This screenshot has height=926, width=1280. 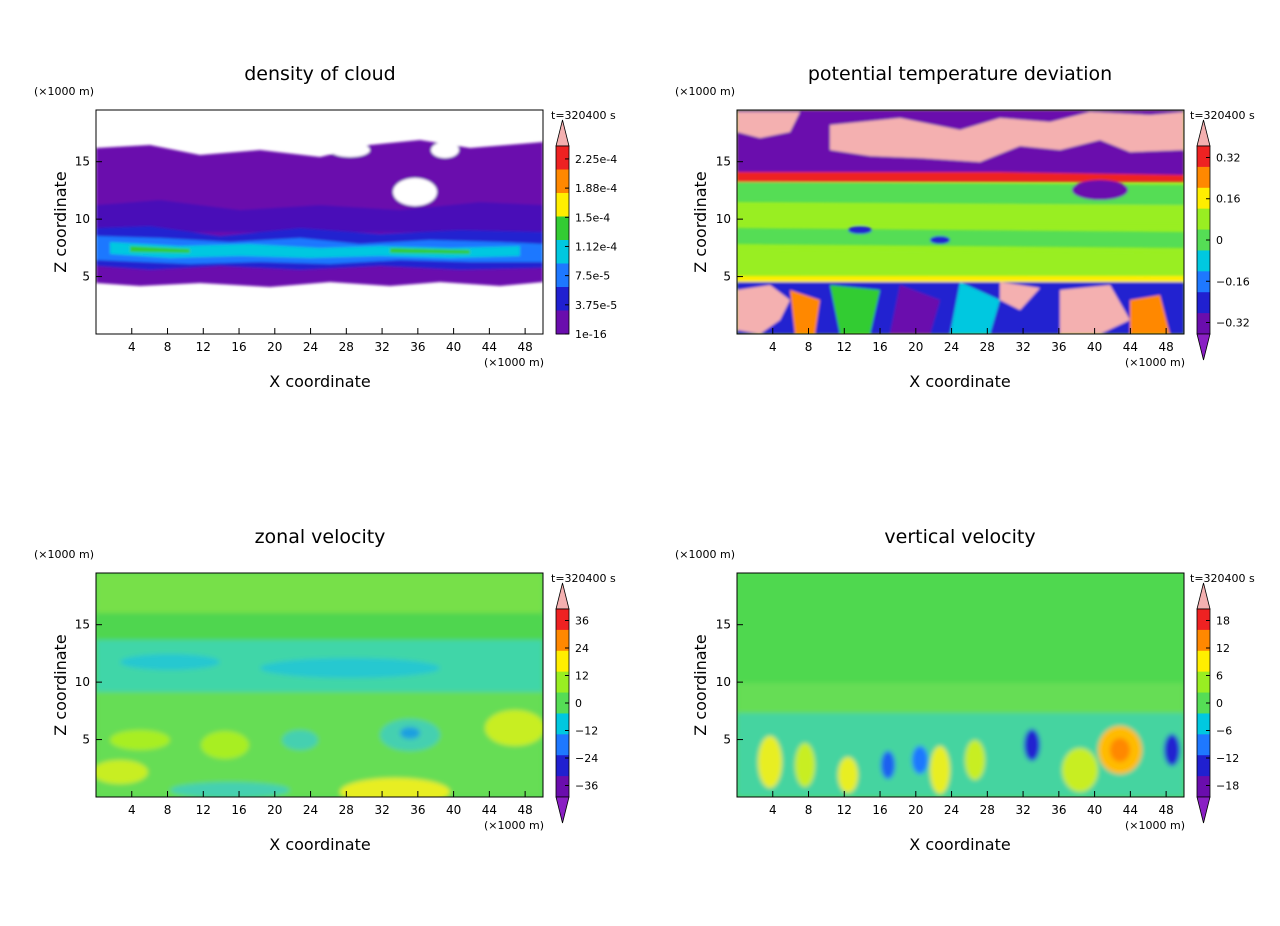 What do you see at coordinates (1228, 157) in the screenshot?
I see `colorbar-label: 0.32` at bounding box center [1228, 157].